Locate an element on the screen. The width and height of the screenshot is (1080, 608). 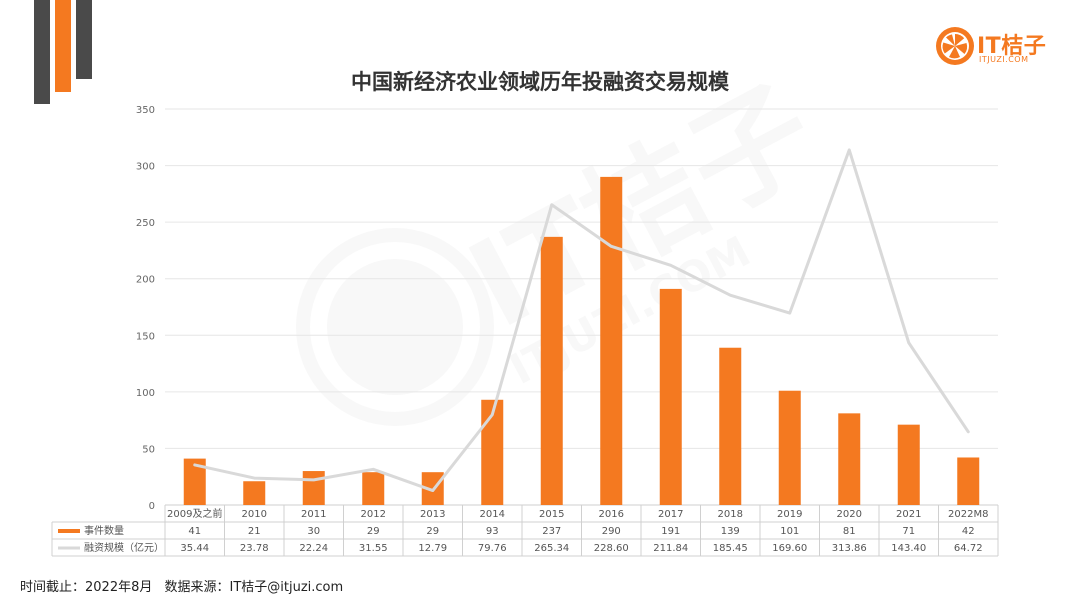
x-tick-label: 2014 is located at coordinates (492, 514).